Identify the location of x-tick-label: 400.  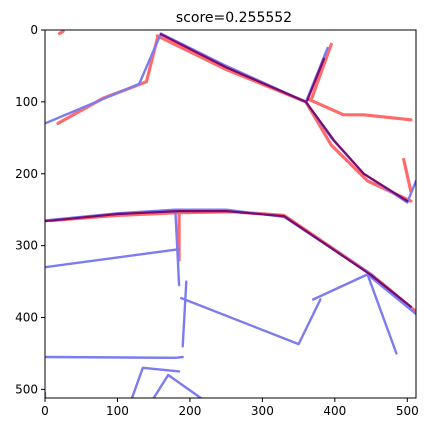
(334, 411).